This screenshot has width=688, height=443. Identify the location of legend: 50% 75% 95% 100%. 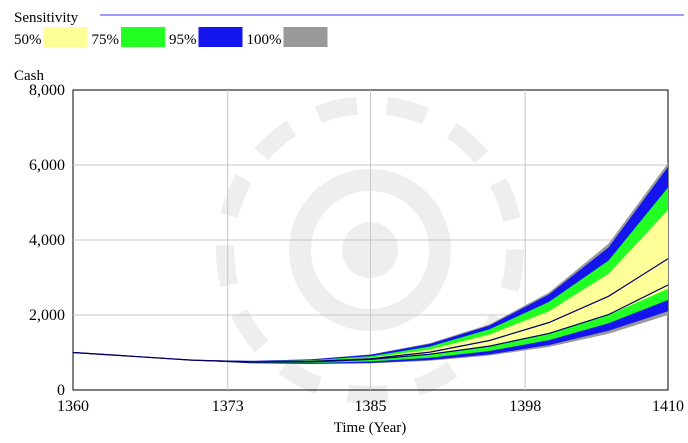
(171, 37).